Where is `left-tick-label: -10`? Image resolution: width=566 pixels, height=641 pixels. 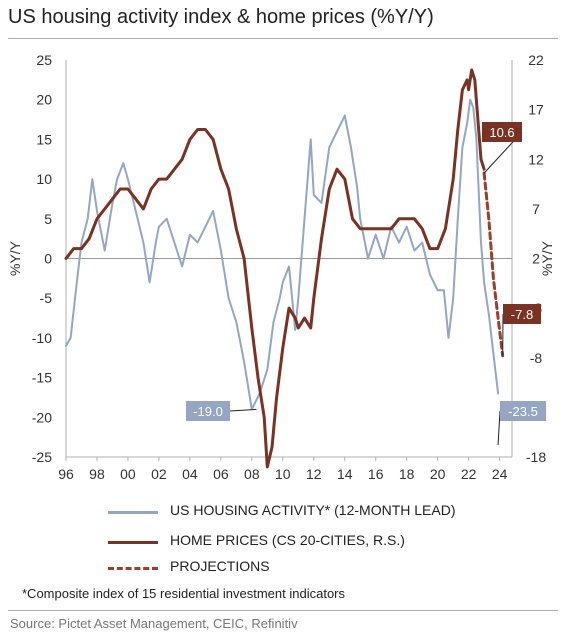
left-tick-label: -10 is located at coordinates (42, 338).